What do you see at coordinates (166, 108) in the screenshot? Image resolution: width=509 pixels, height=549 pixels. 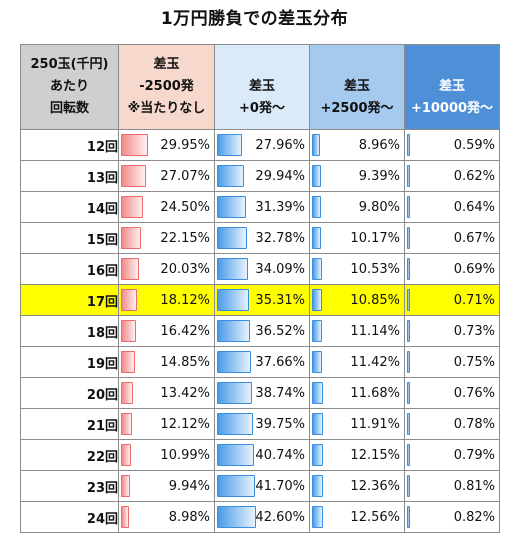 I see `header-line: ※当たりなし` at bounding box center [166, 108].